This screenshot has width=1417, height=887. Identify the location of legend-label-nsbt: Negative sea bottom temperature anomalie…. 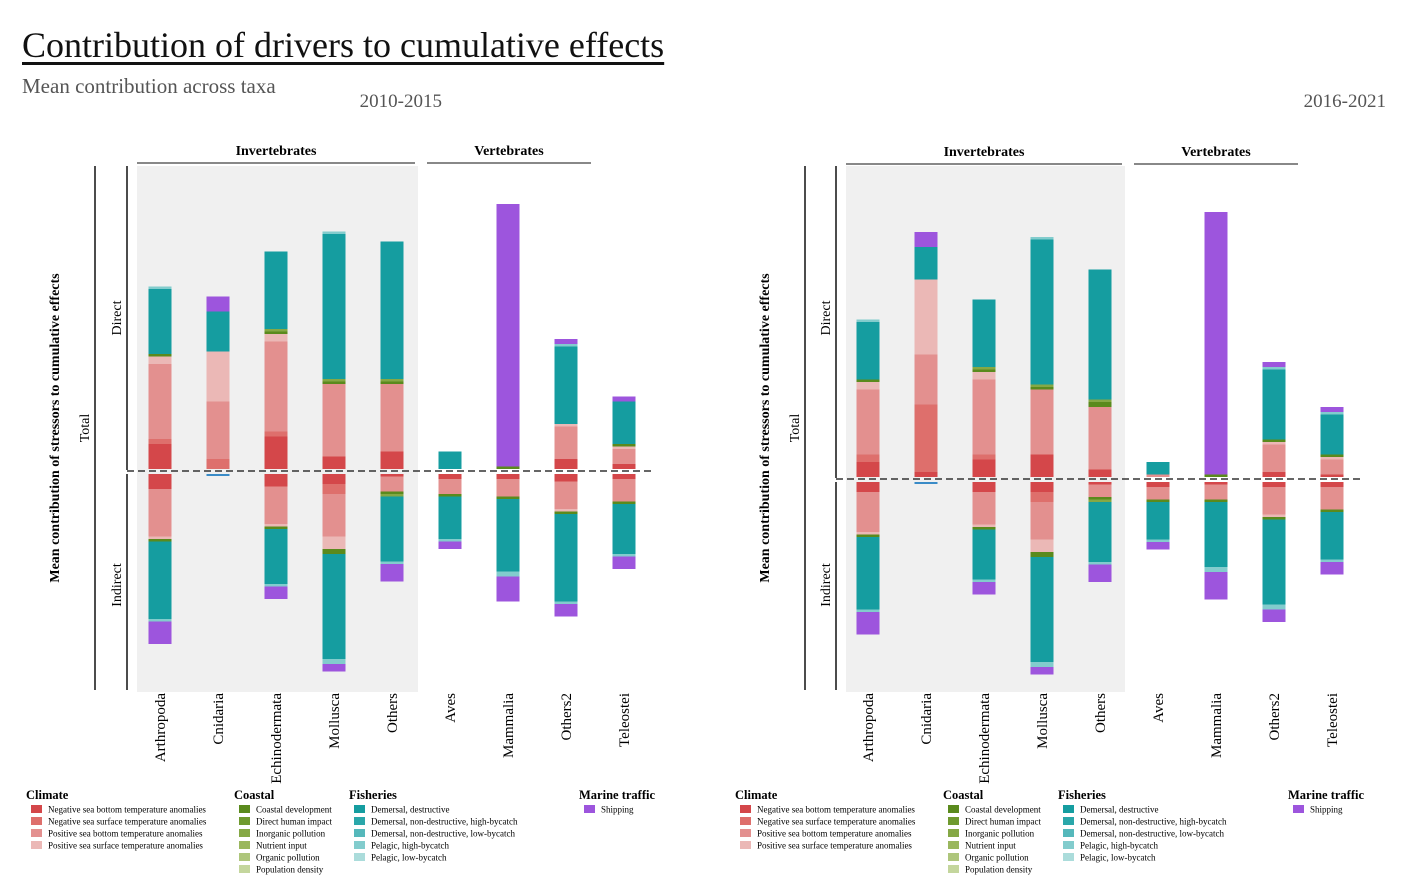
(836, 810).